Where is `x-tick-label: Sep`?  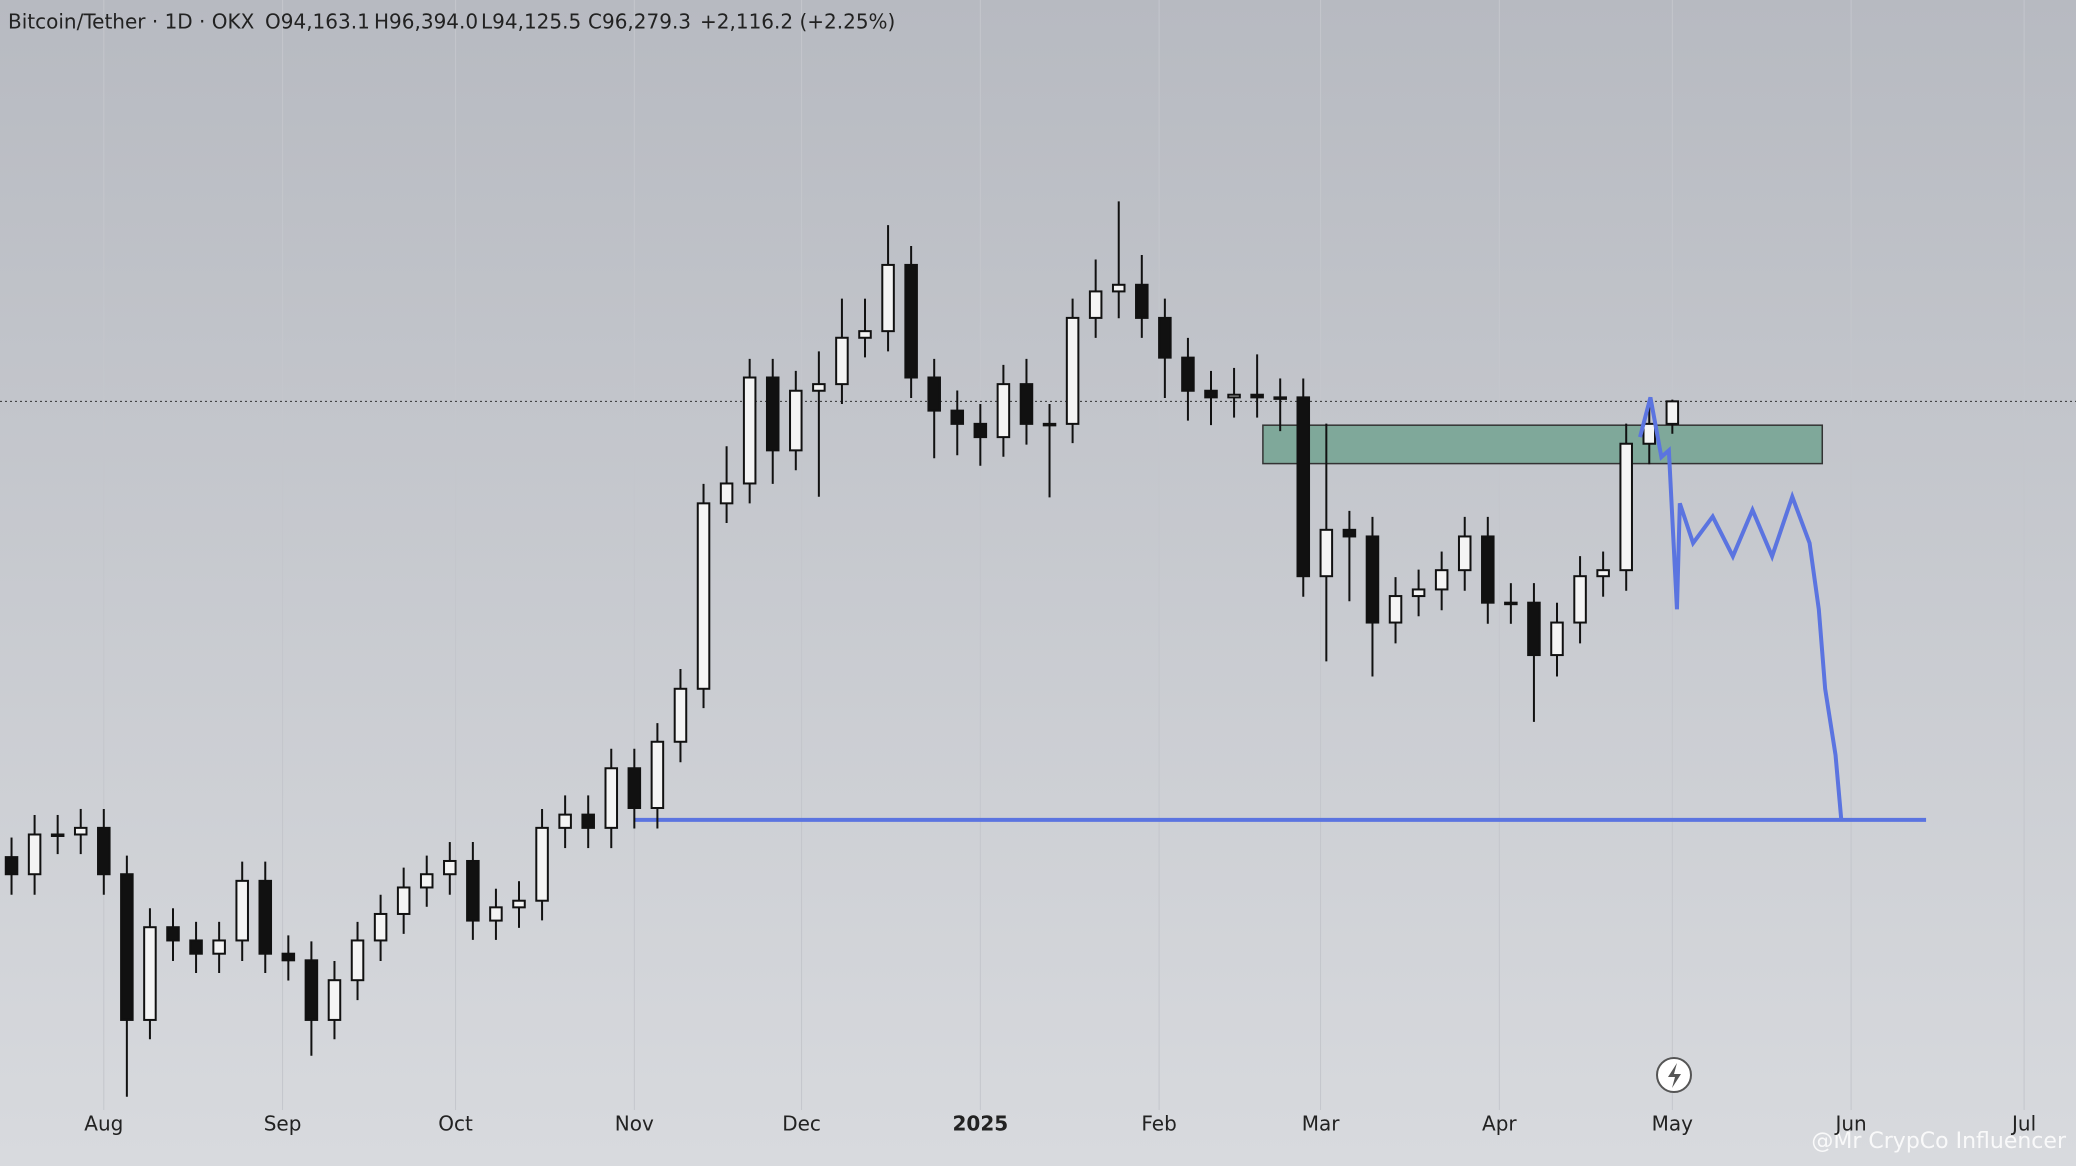 x-tick-label: Sep is located at coordinates (283, 1124).